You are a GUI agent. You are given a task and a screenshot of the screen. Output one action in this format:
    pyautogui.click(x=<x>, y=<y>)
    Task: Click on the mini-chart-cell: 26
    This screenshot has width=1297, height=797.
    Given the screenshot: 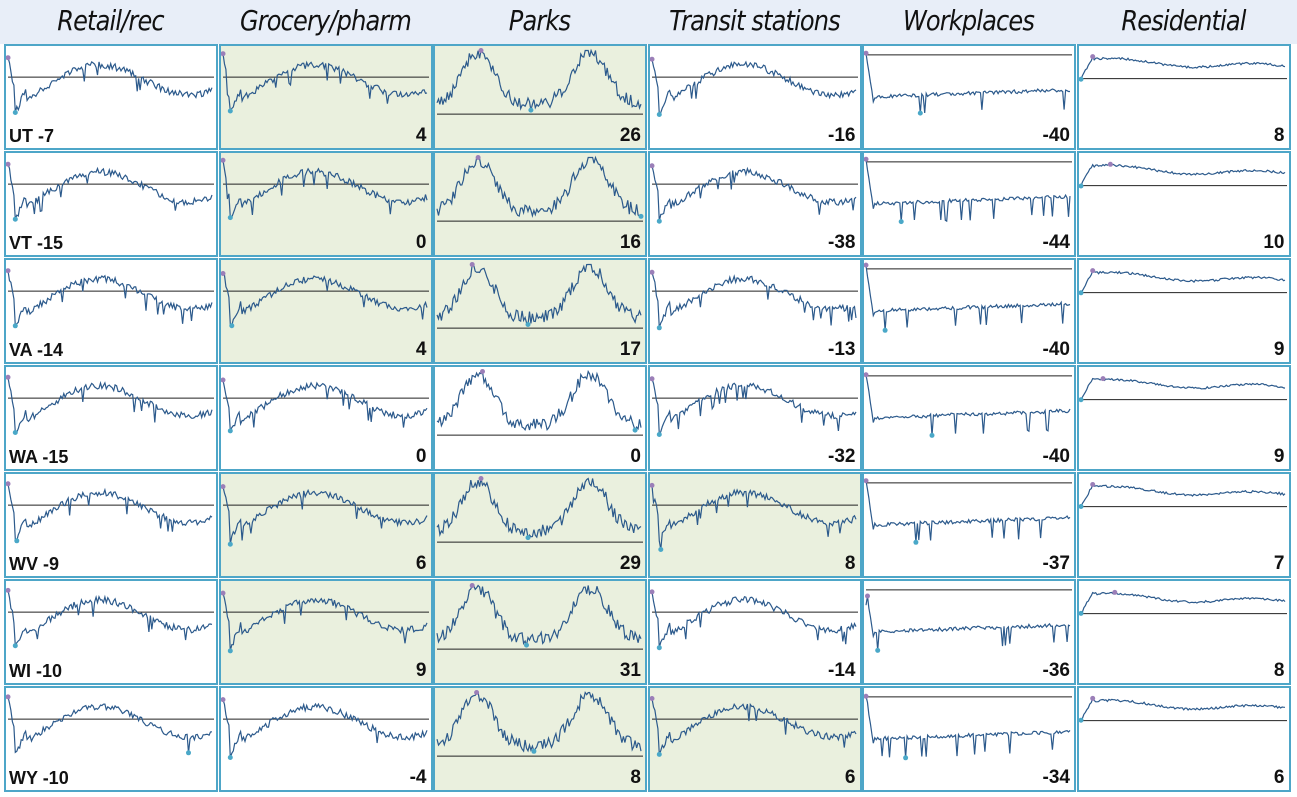 What is the action you would take?
    pyautogui.click(x=540, y=97)
    